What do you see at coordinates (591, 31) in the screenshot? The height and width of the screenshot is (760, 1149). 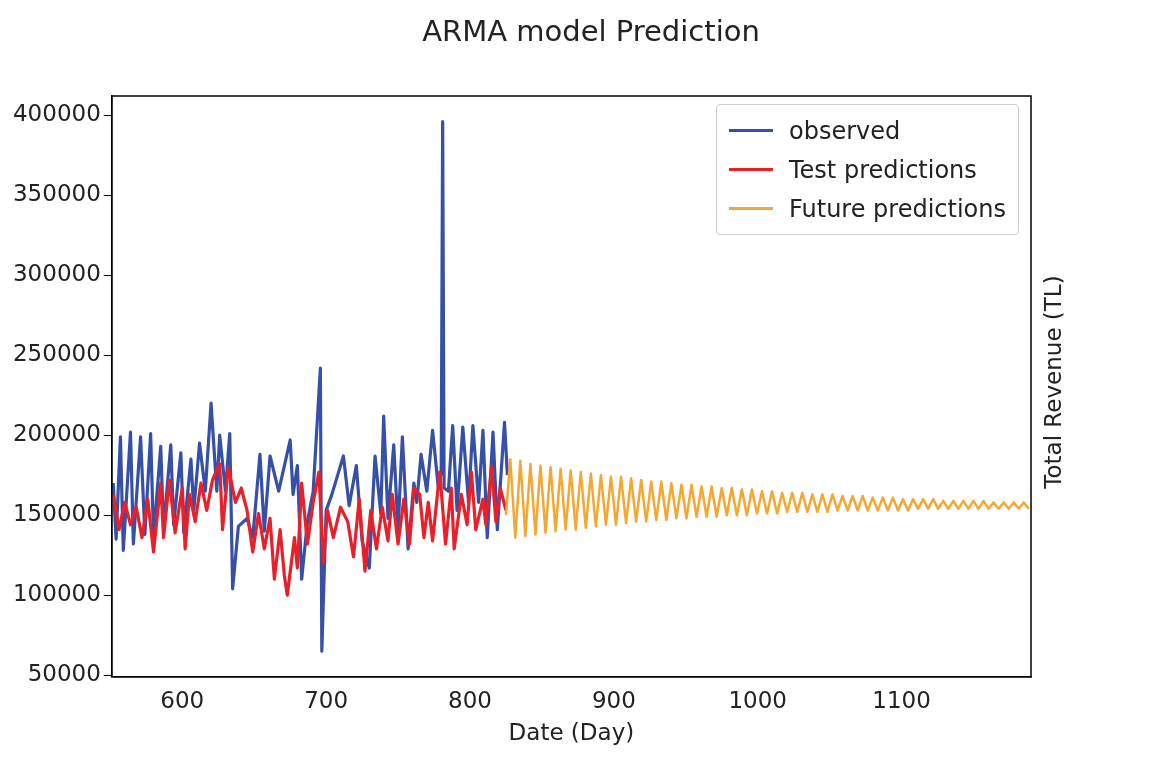 I see `chart-title: ARMA model Prediction` at bounding box center [591, 31].